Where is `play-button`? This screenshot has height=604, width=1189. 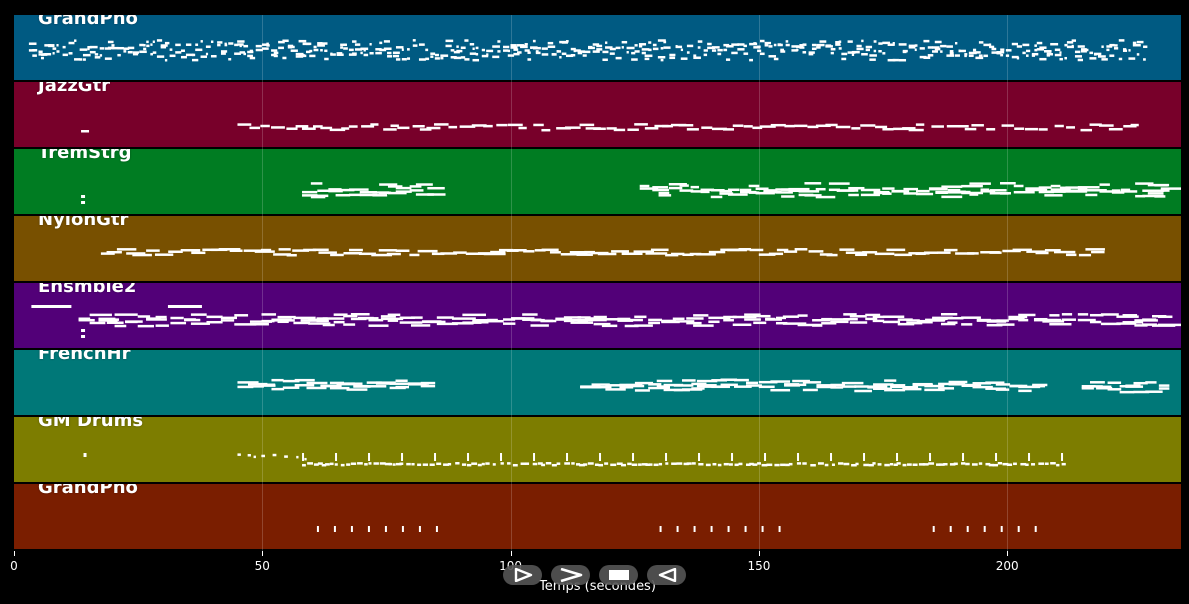
play-button is located at coordinates (522, 575).